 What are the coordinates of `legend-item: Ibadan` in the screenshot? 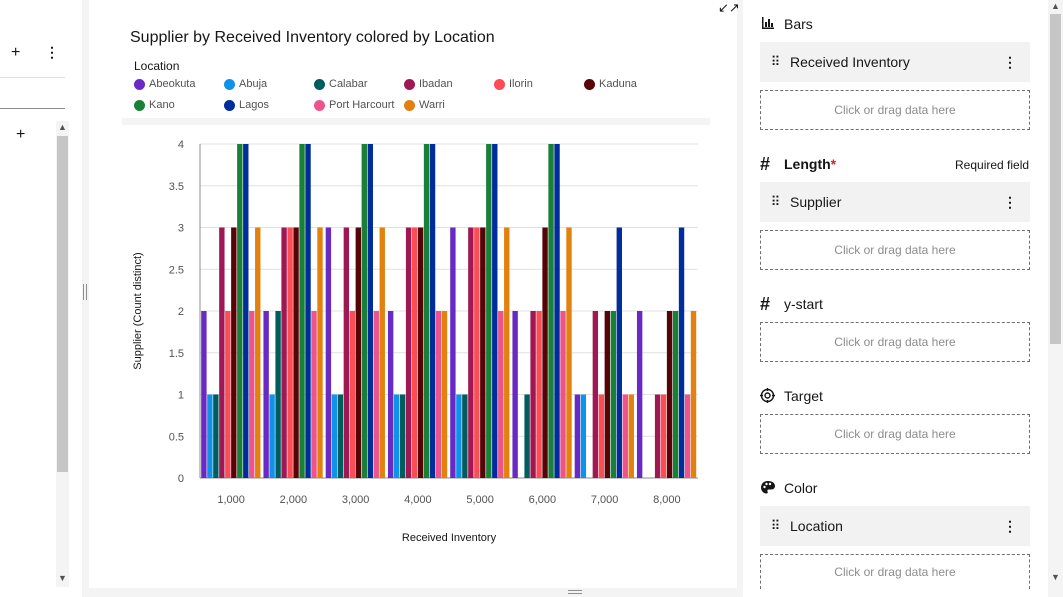 It's located at (428, 84).